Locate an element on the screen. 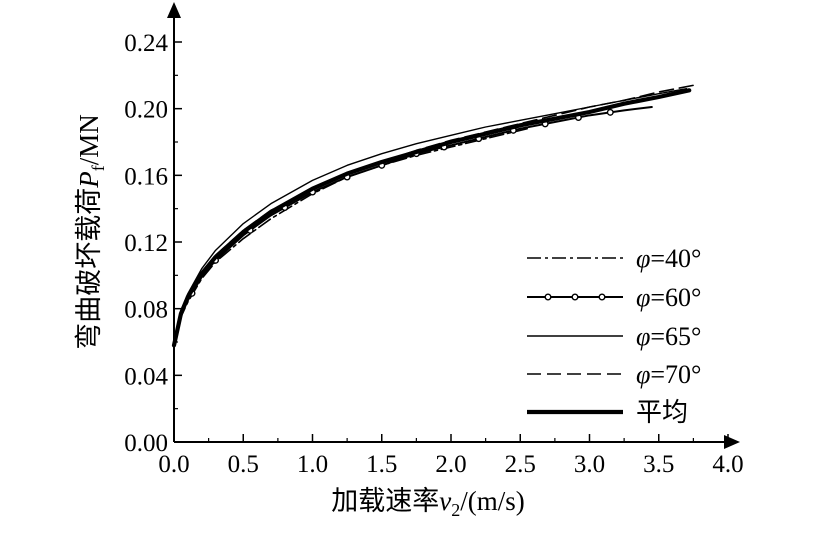 The height and width of the screenshot is (535, 824). y-tick-label: 0.20 is located at coordinates (146, 110).